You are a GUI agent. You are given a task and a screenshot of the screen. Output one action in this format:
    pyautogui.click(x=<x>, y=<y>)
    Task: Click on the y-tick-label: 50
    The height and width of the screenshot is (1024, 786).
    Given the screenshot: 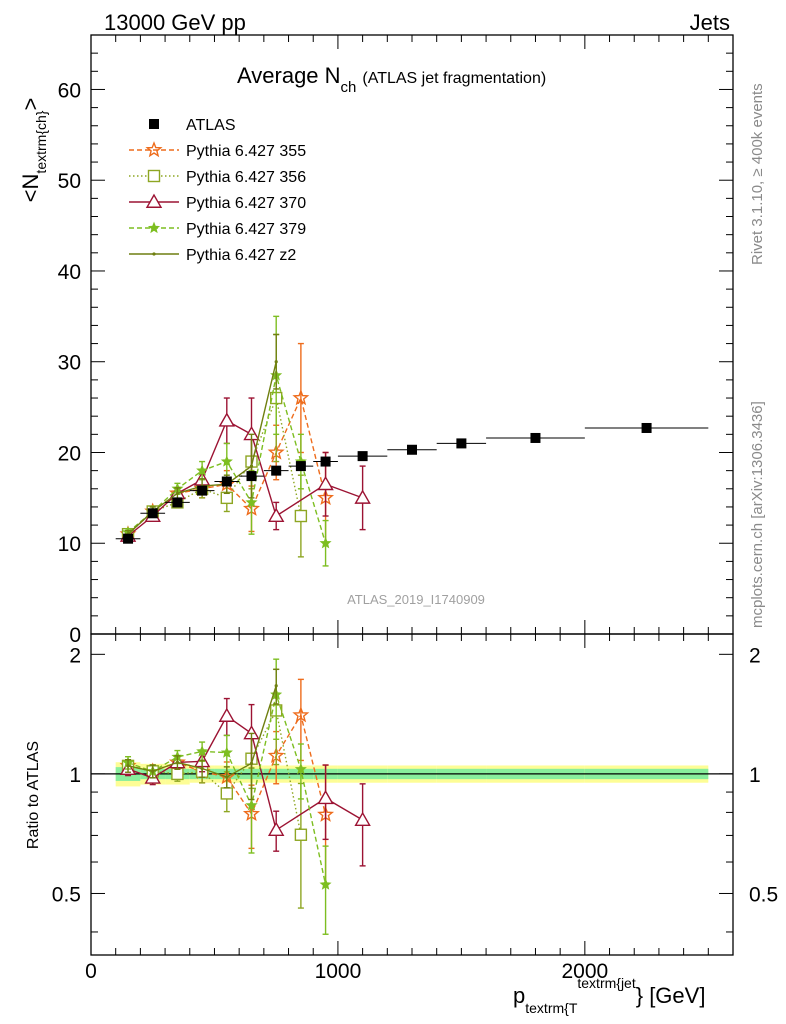 What is the action you would take?
    pyautogui.click(x=69, y=181)
    